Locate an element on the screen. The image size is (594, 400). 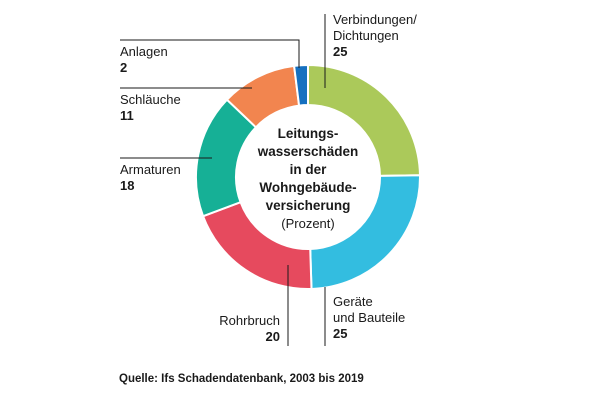
chart-title-line-1: wasserschäden is located at coordinates (308, 151).